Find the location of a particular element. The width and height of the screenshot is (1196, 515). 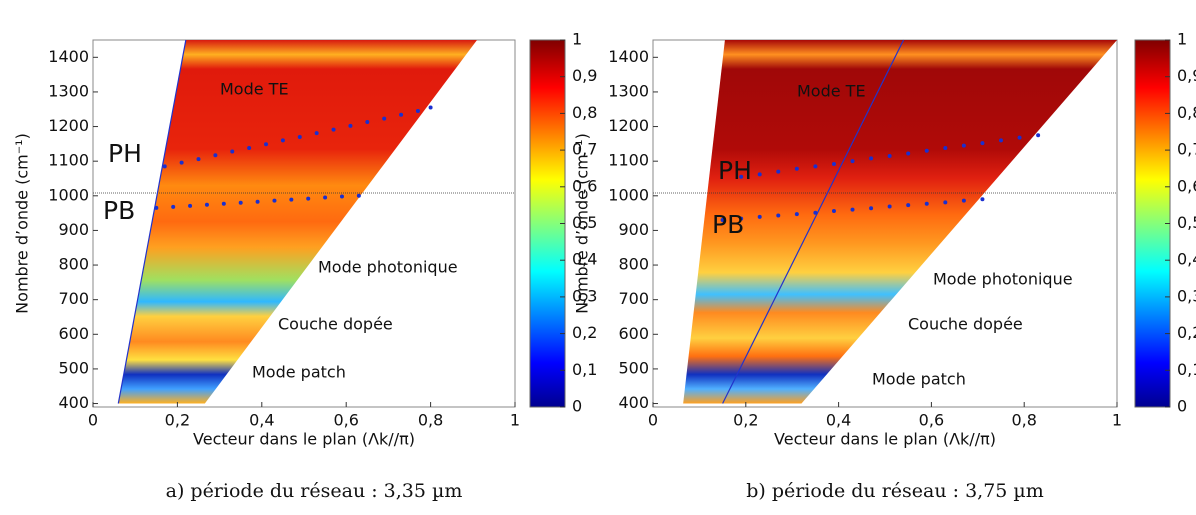

y-tick-label: 1000 is located at coordinates (628, 194).